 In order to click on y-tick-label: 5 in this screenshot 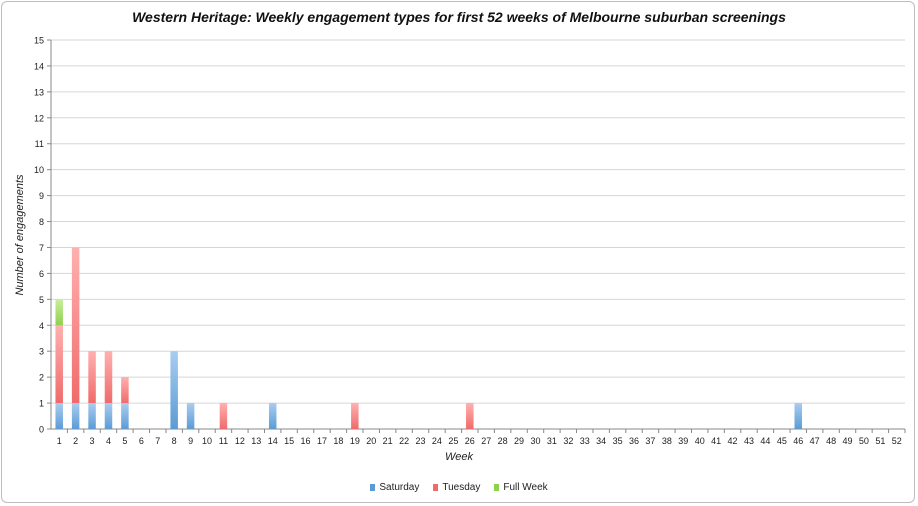, I will do `click(41, 300)`.